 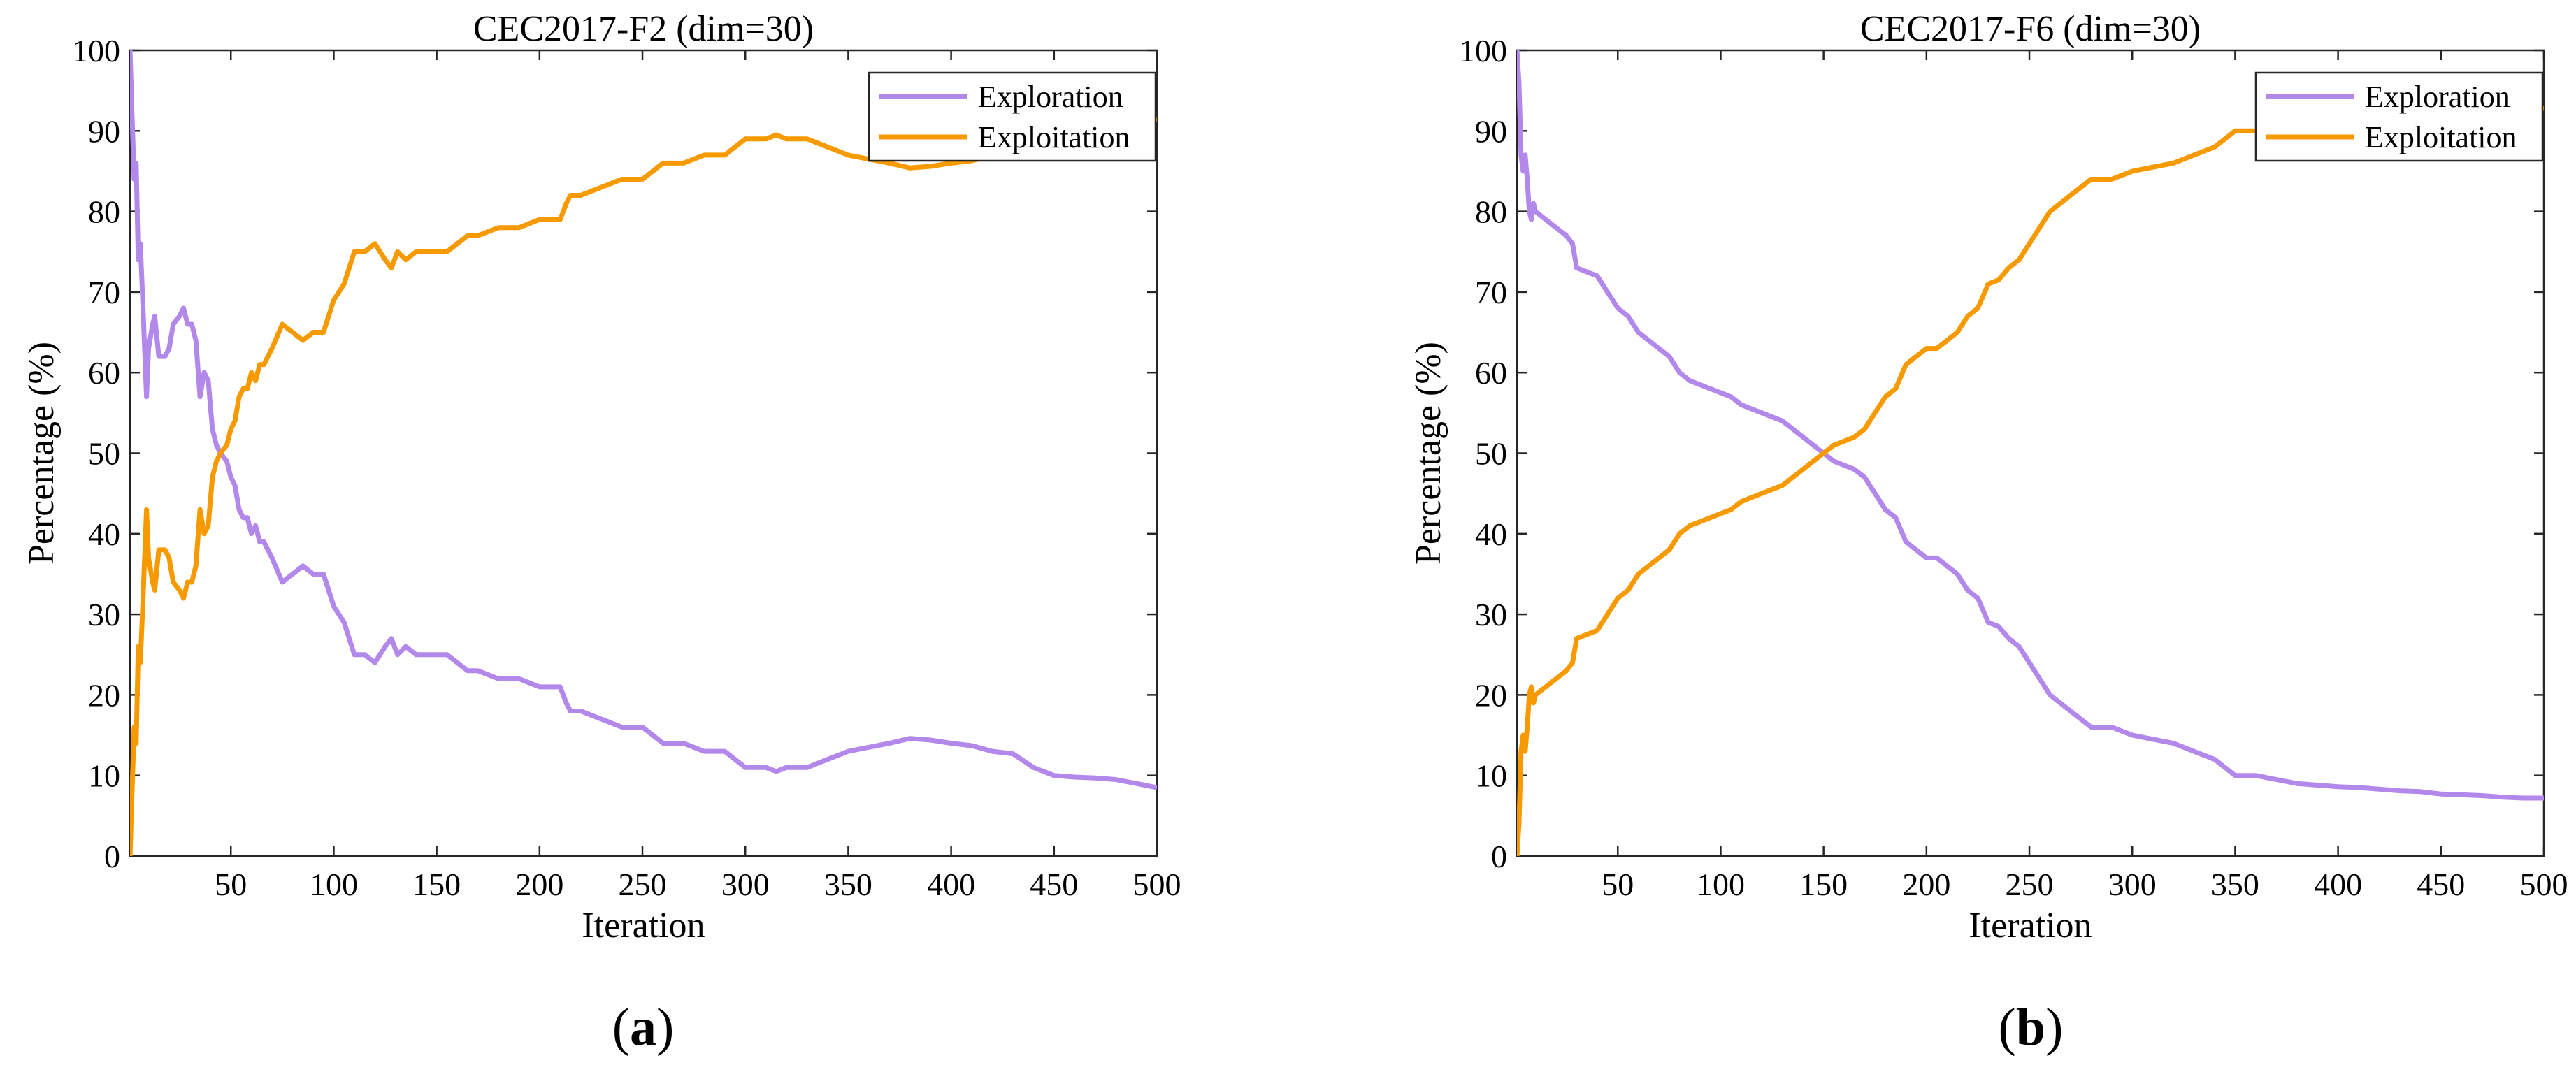 What do you see at coordinates (2030, 29) in the screenshot?
I see `chart-title: CEC2017-F6 (dim=30)` at bounding box center [2030, 29].